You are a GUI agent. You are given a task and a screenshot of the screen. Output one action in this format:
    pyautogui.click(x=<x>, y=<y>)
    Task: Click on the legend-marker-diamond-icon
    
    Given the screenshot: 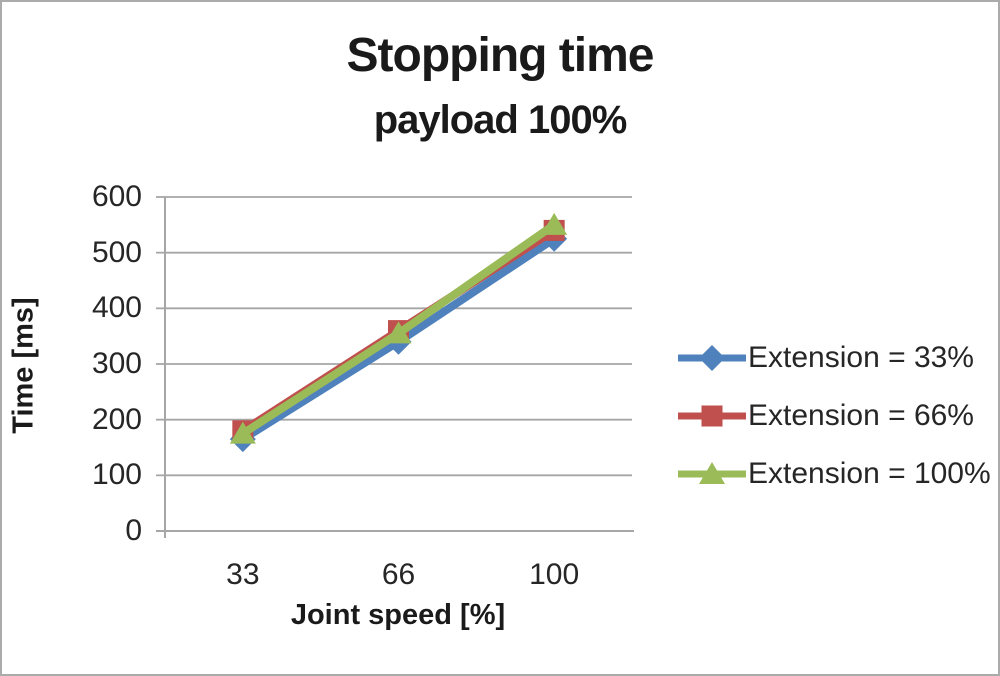 What is the action you would take?
    pyautogui.click(x=712, y=358)
    